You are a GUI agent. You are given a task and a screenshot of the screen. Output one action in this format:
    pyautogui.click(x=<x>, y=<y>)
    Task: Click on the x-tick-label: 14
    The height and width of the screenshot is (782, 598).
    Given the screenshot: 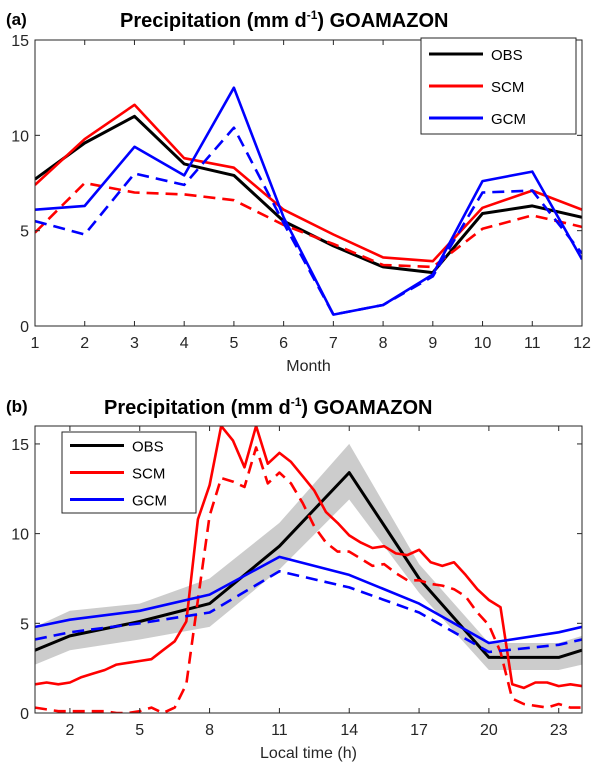 What is the action you would take?
    pyautogui.click(x=349, y=730)
    